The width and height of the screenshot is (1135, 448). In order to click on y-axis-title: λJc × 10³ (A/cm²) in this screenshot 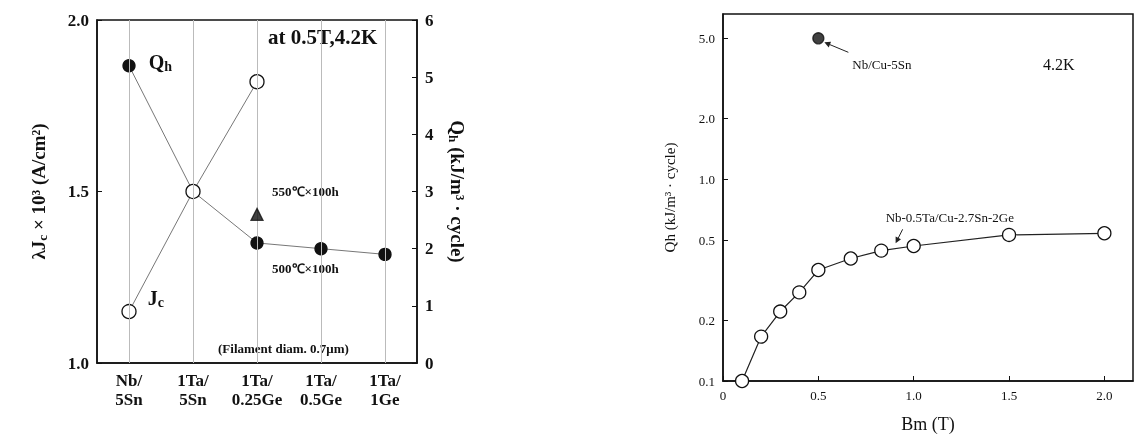, I will do `click(38, 191)`.